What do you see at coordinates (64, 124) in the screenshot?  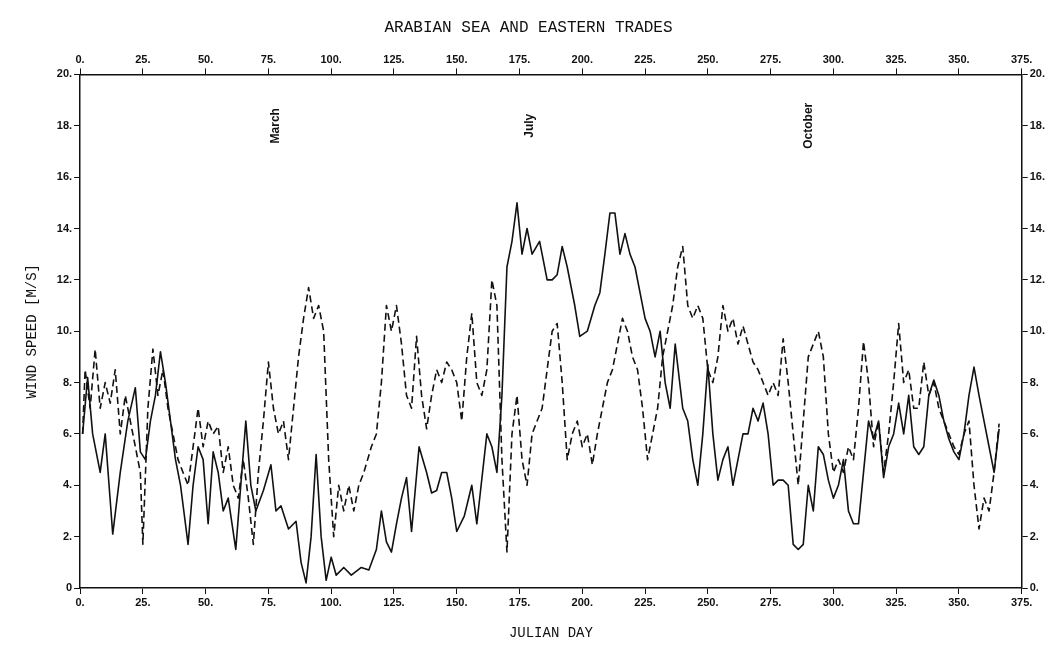 I see `y-tick-label: 18.` at bounding box center [64, 124].